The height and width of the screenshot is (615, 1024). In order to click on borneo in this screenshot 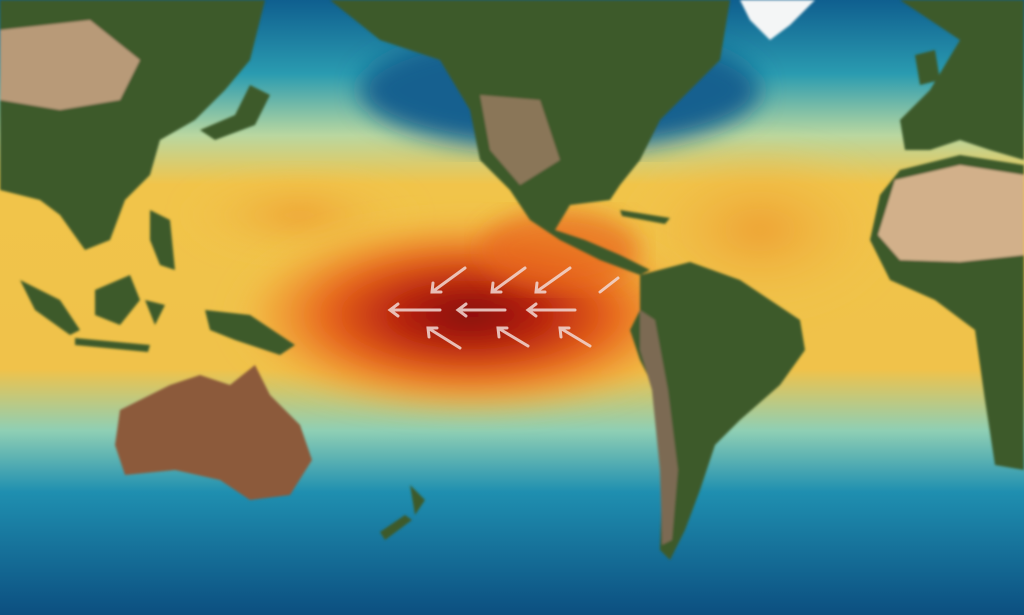, I will do `click(117, 300)`.